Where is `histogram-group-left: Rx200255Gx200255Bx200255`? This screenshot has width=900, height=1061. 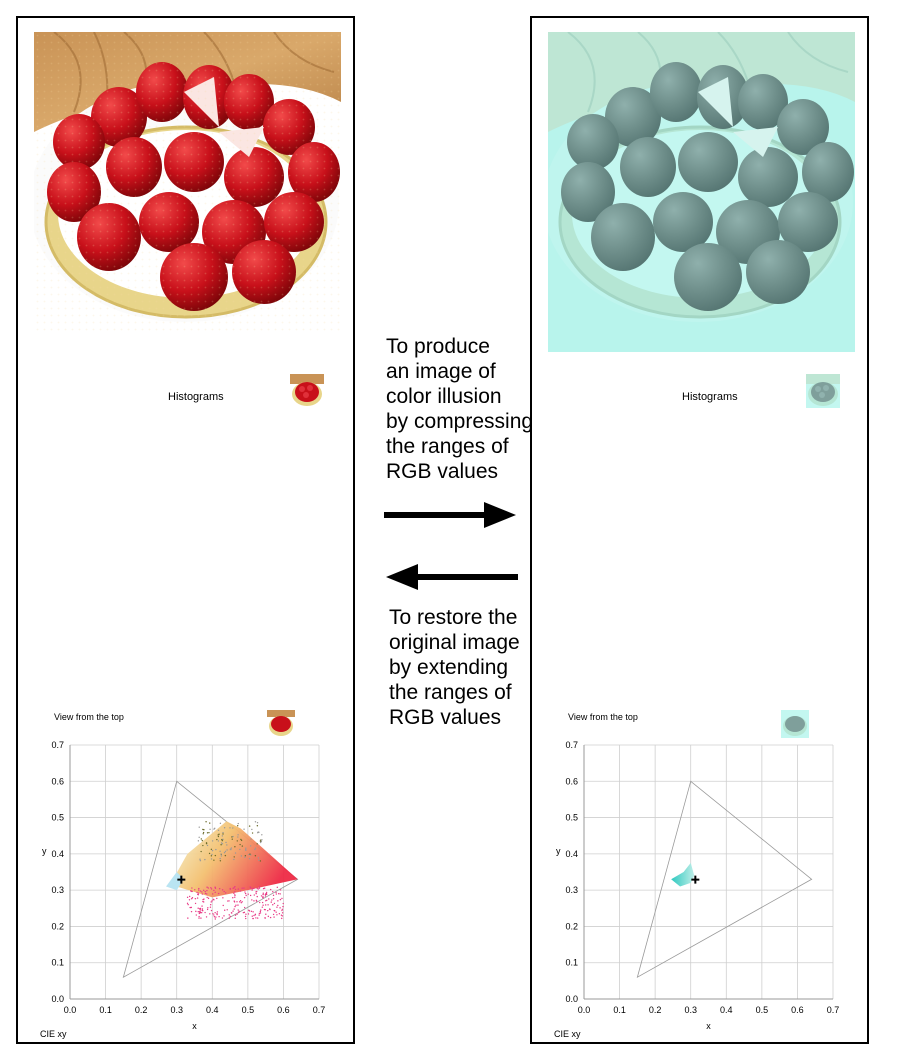
histogram-group-left: Rx200255Gx200255Bx200255 is located at coordinates (187, 168).